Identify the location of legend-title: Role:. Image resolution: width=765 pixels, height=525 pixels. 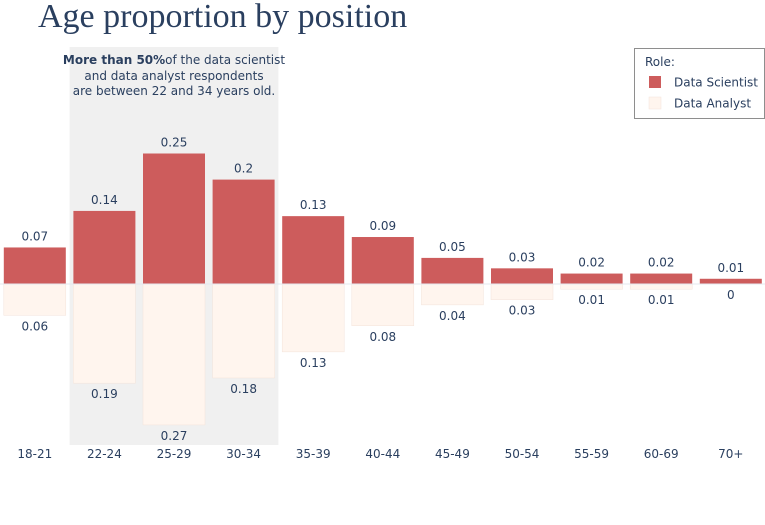
(660, 62).